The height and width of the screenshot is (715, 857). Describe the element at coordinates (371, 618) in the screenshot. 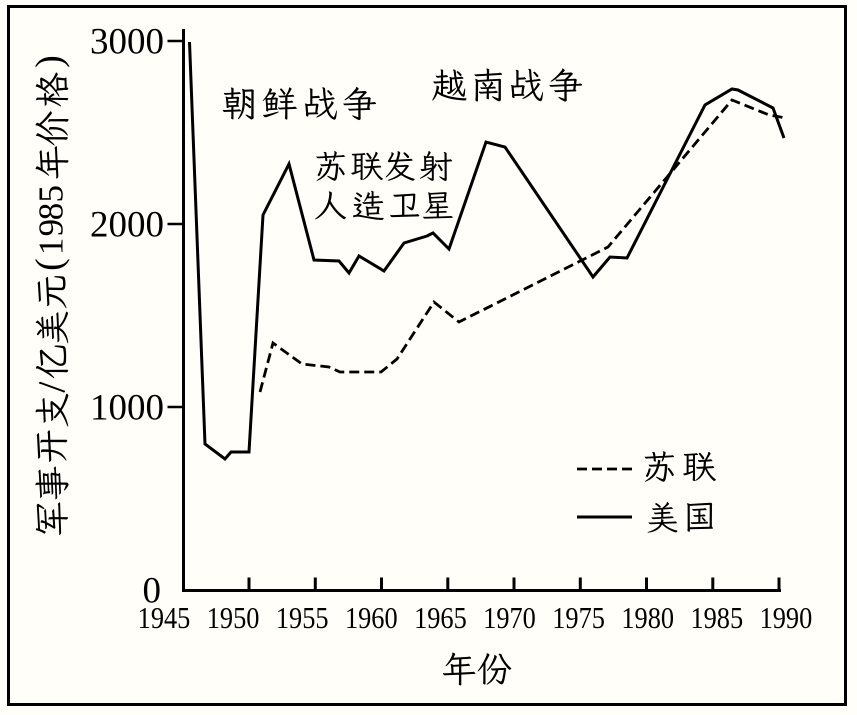

I see `svg-text: 1960` at that location.